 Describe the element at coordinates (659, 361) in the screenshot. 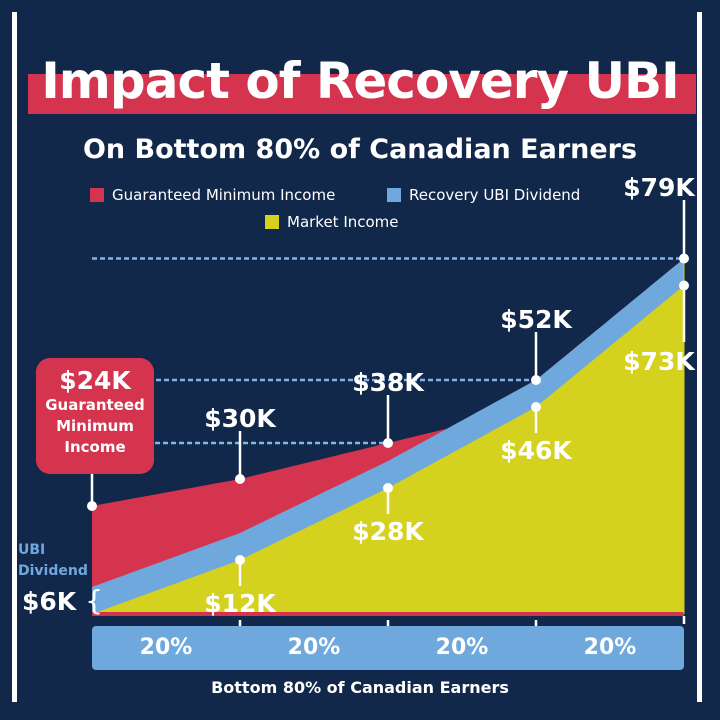

I see `bottom-value-label: $73K` at that location.